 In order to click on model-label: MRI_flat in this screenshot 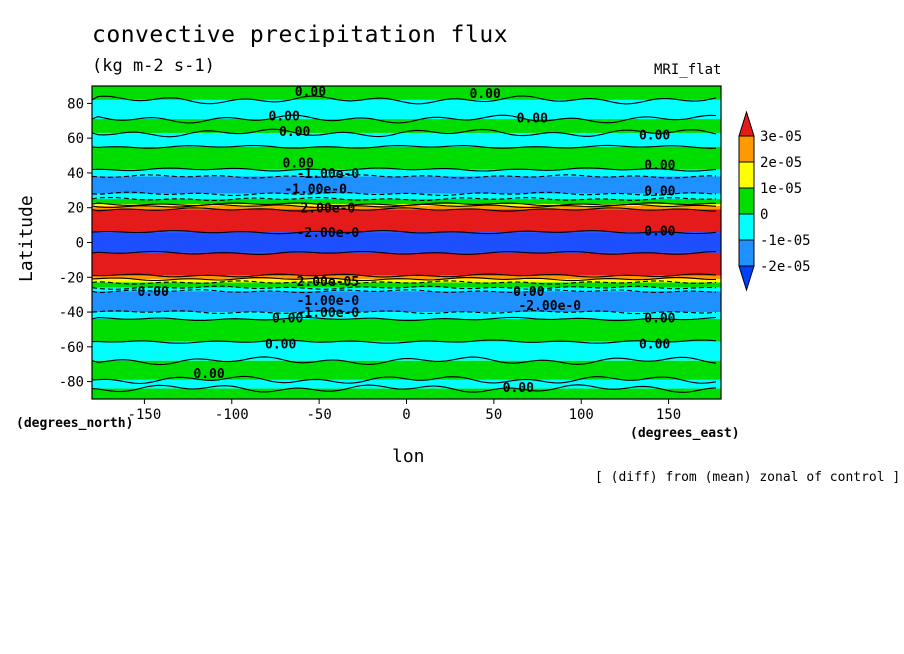, I will do `click(688, 70)`.